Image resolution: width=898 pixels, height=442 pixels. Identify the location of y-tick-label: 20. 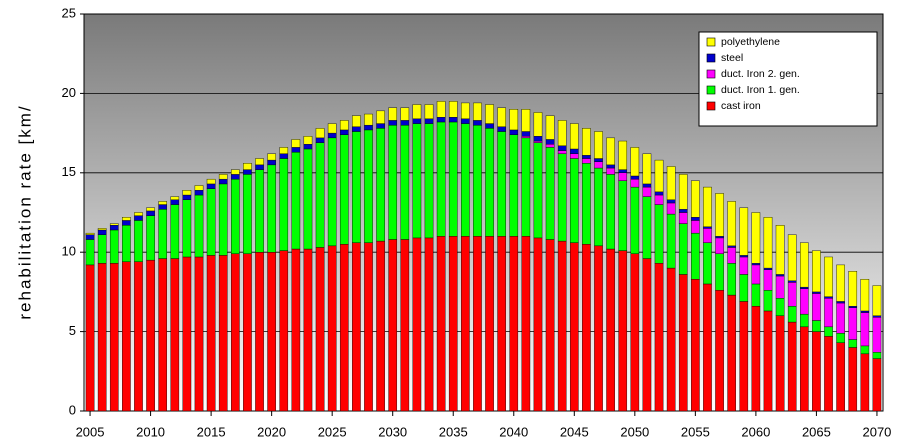
(69, 92).